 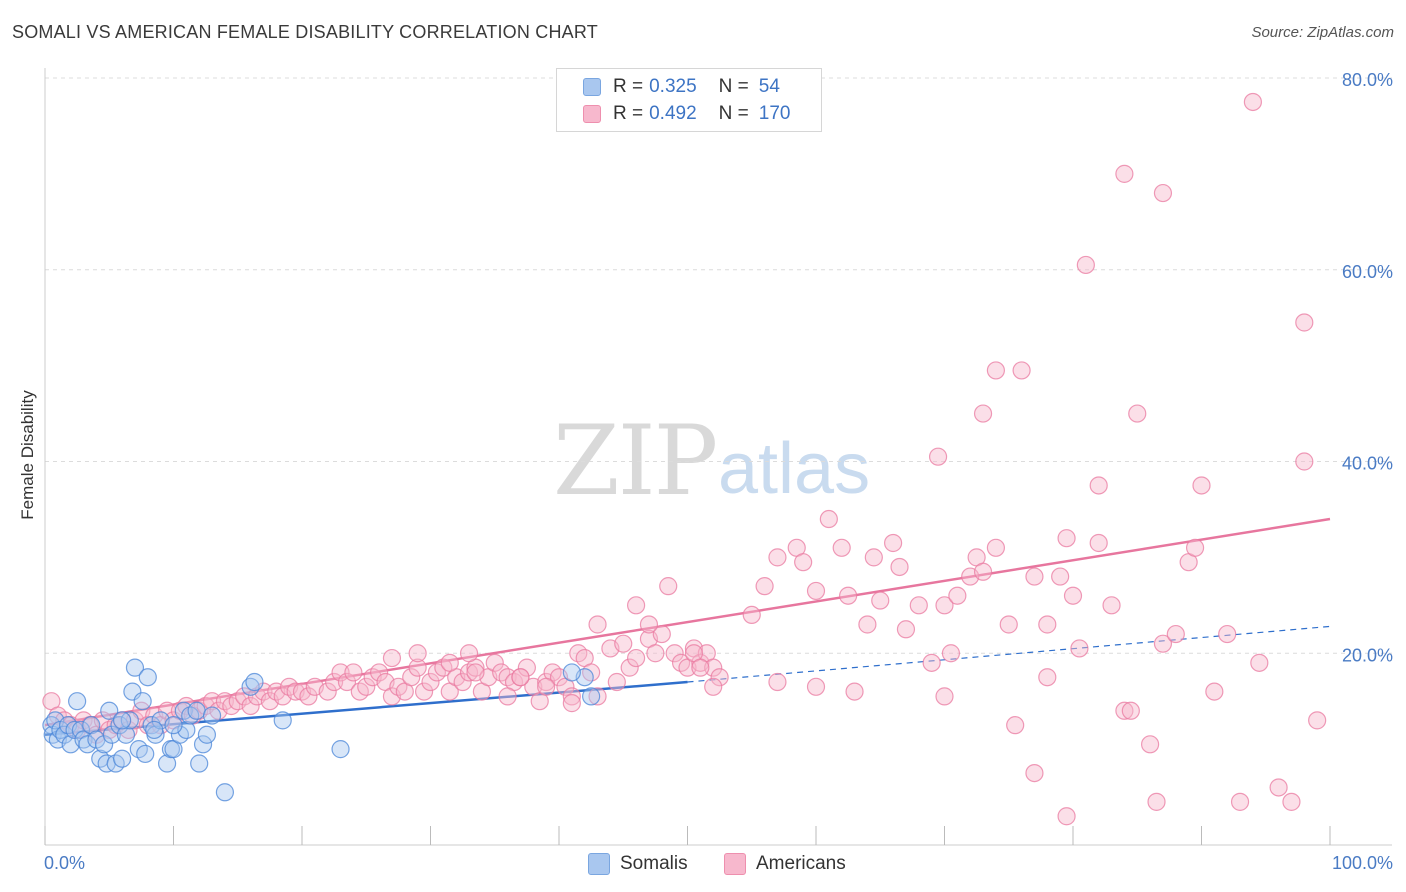 I want to click on legend-row-americans: R = 0.492 N = 170, so click(x=686, y=114).